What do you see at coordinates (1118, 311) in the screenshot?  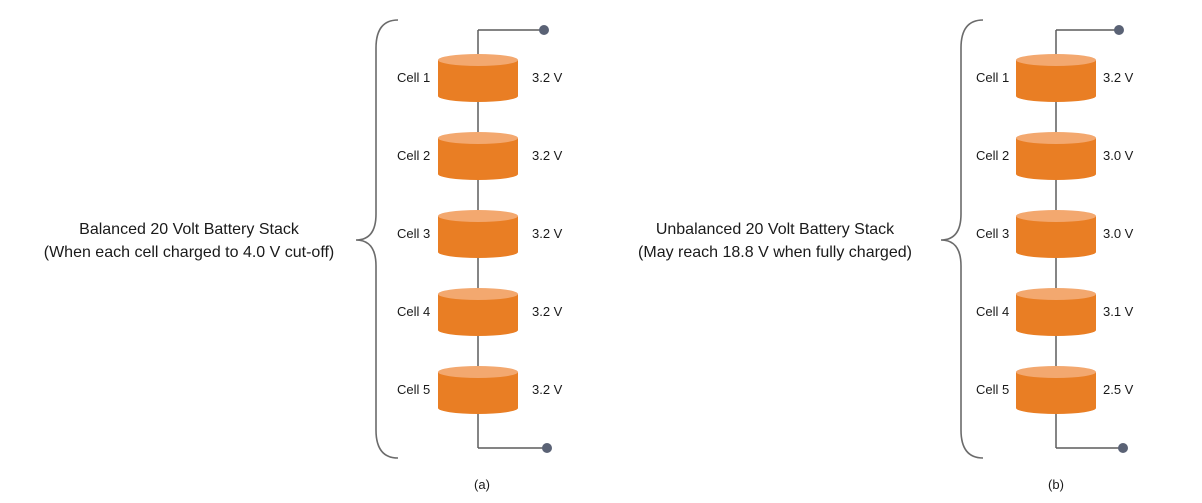 I see `cell-voltage: 3.1 V` at bounding box center [1118, 311].